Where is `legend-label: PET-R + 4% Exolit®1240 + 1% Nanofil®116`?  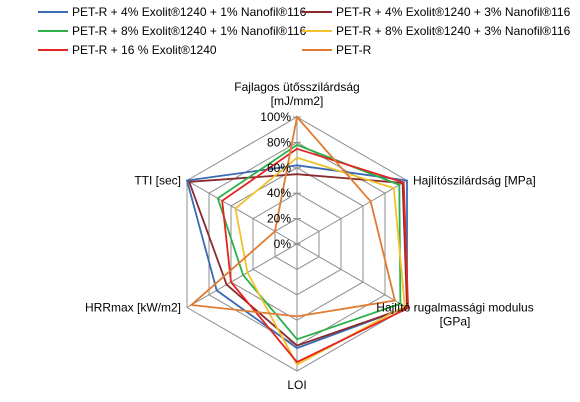
legend-label: PET-R + 4% Exolit®1240 + 1% Nanofil®116 is located at coordinates (189, 12).